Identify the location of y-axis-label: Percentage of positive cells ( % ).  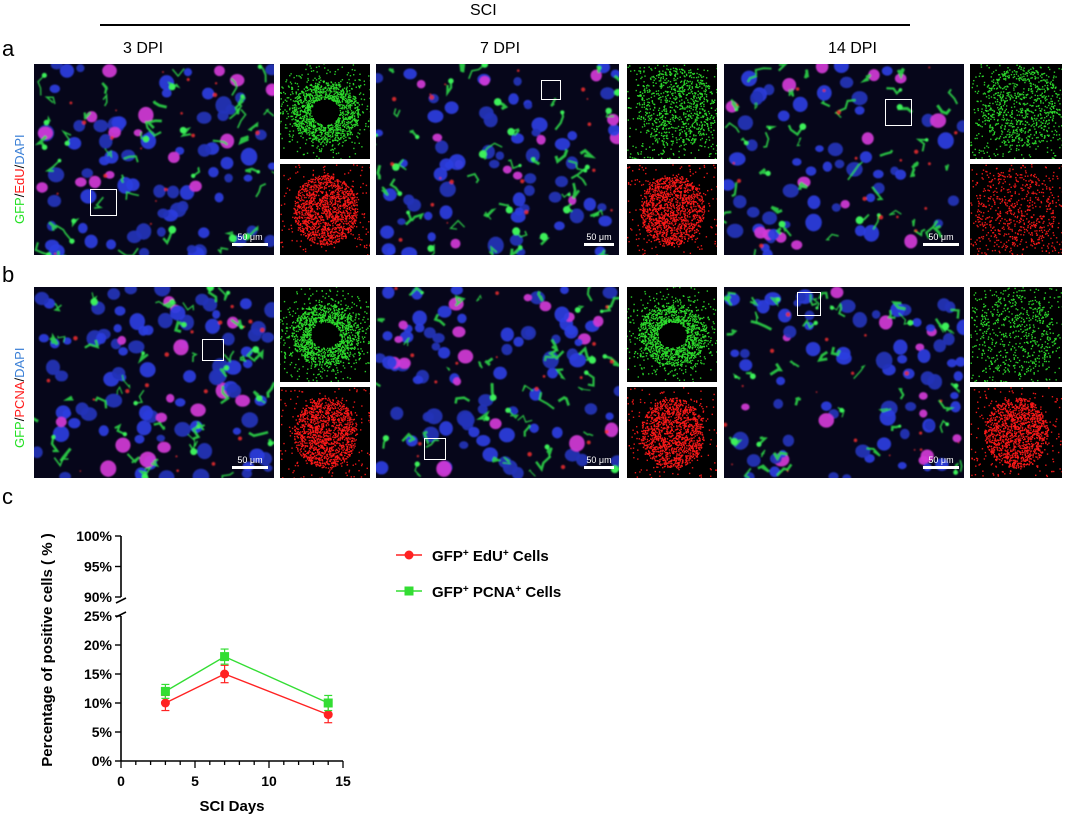
(47, 649).